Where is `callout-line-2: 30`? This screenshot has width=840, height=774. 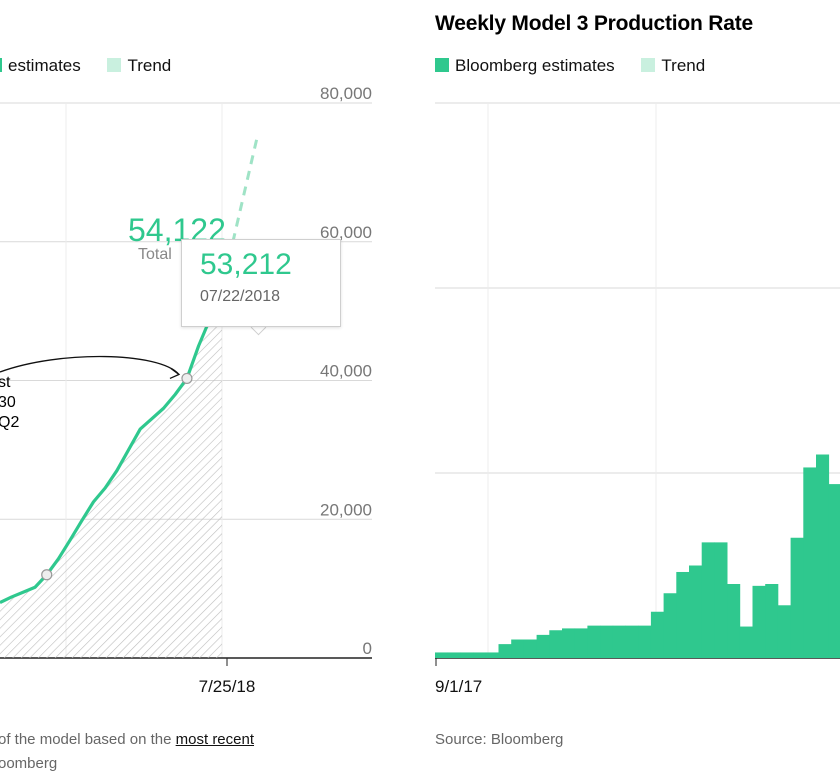 callout-line-2: 30 is located at coordinates (8, 402).